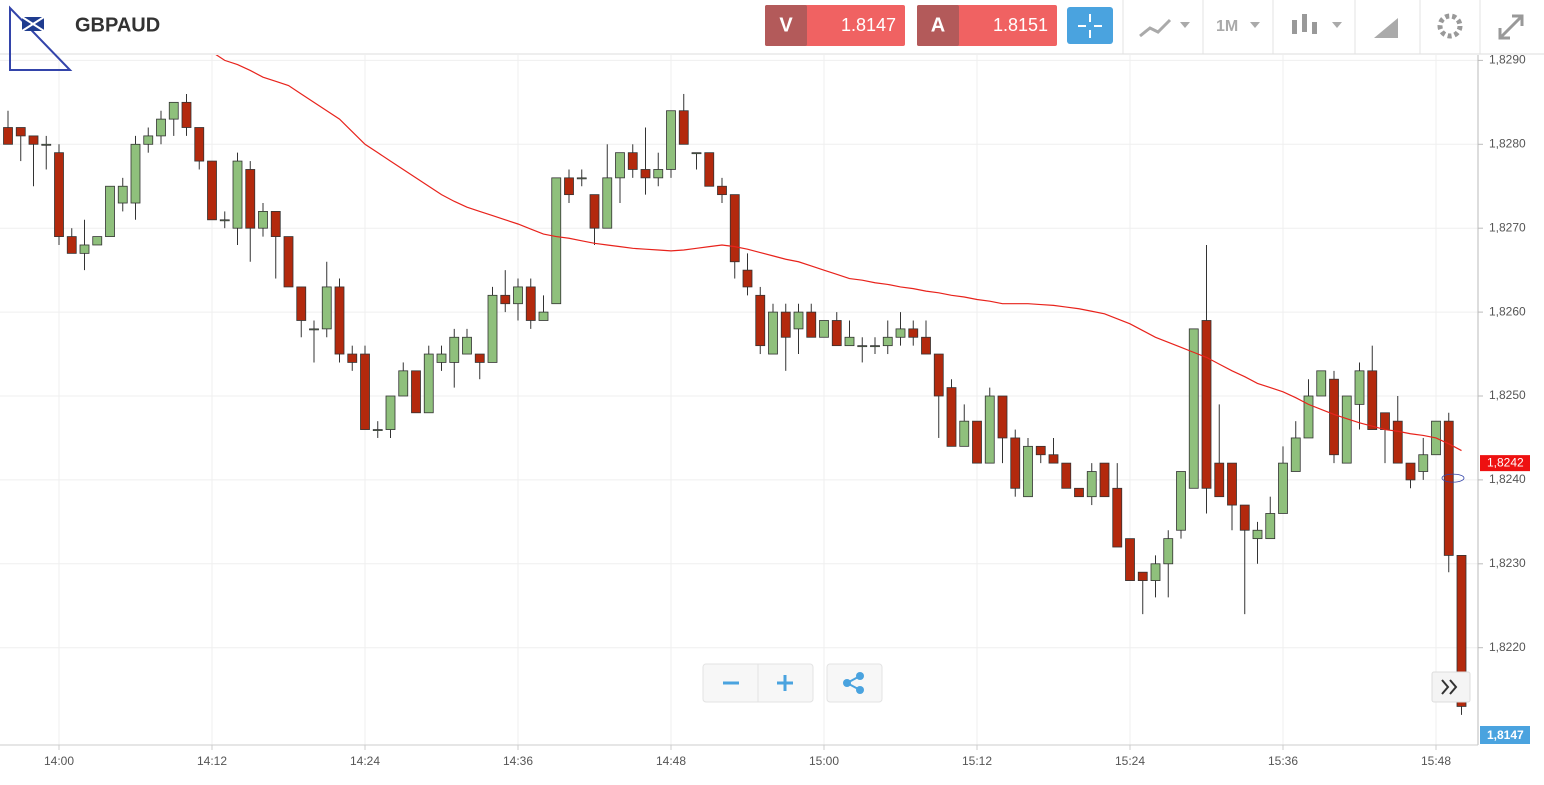  I want to click on y-tick-label: 1,8240, so click(1507, 479).